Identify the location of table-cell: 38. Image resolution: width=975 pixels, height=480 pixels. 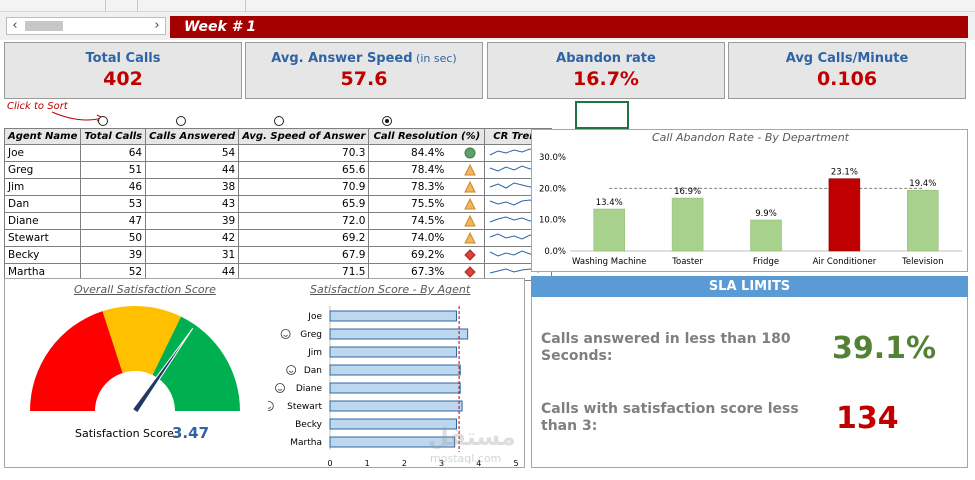
(192, 187).